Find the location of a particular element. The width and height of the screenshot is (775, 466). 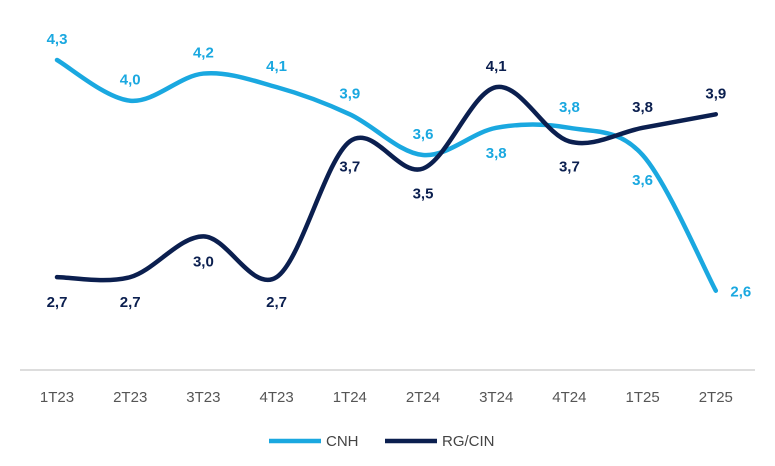

data-label: 4,0 is located at coordinates (130, 80).